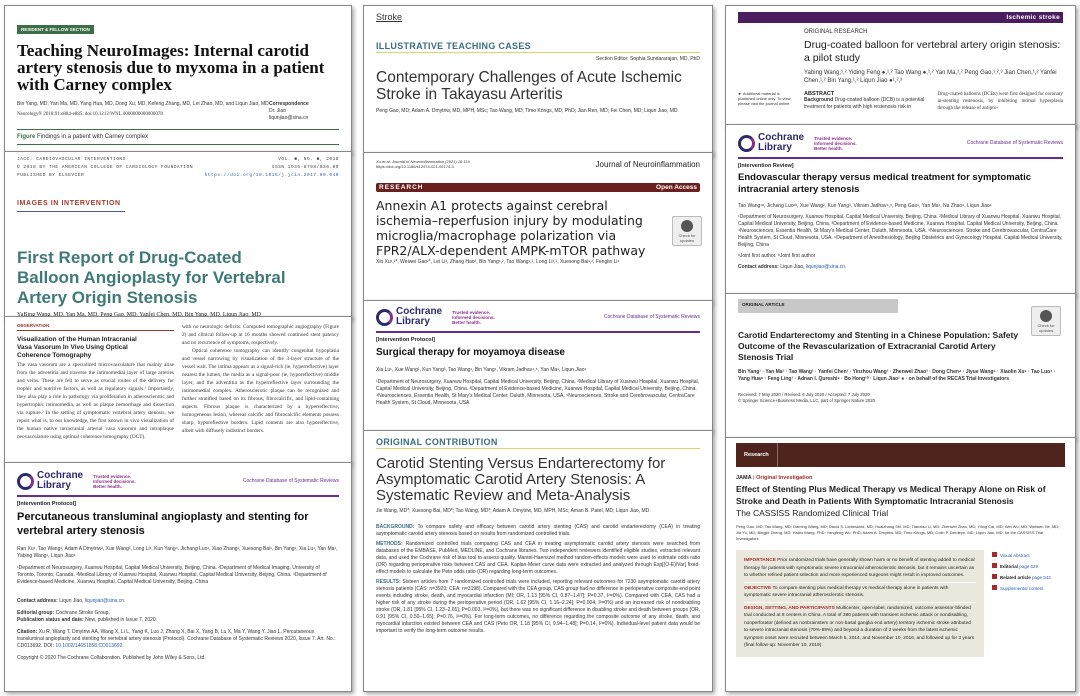 This screenshot has height=696, width=1080. Describe the element at coordinates (758, 267) in the screenshot. I see `contact-label: Contact address:` at that location.